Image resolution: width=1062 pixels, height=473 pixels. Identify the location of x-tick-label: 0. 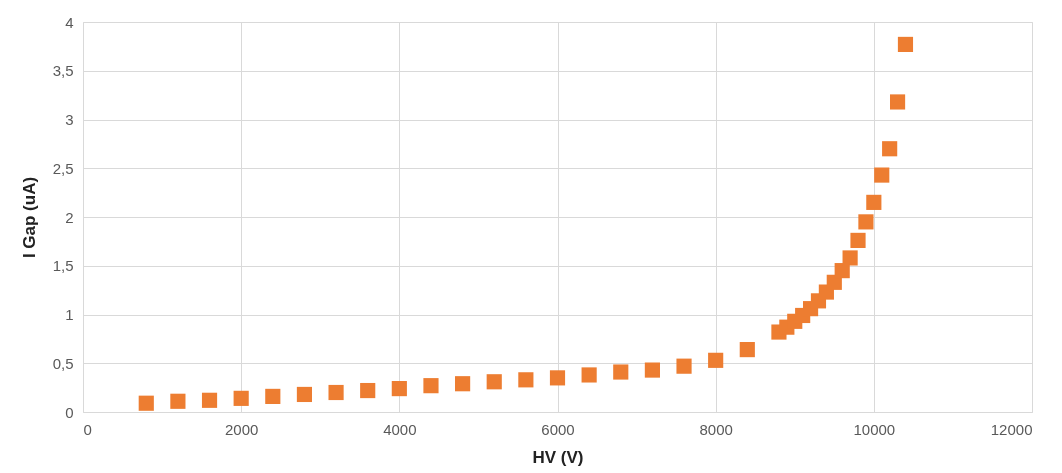
(87, 429).